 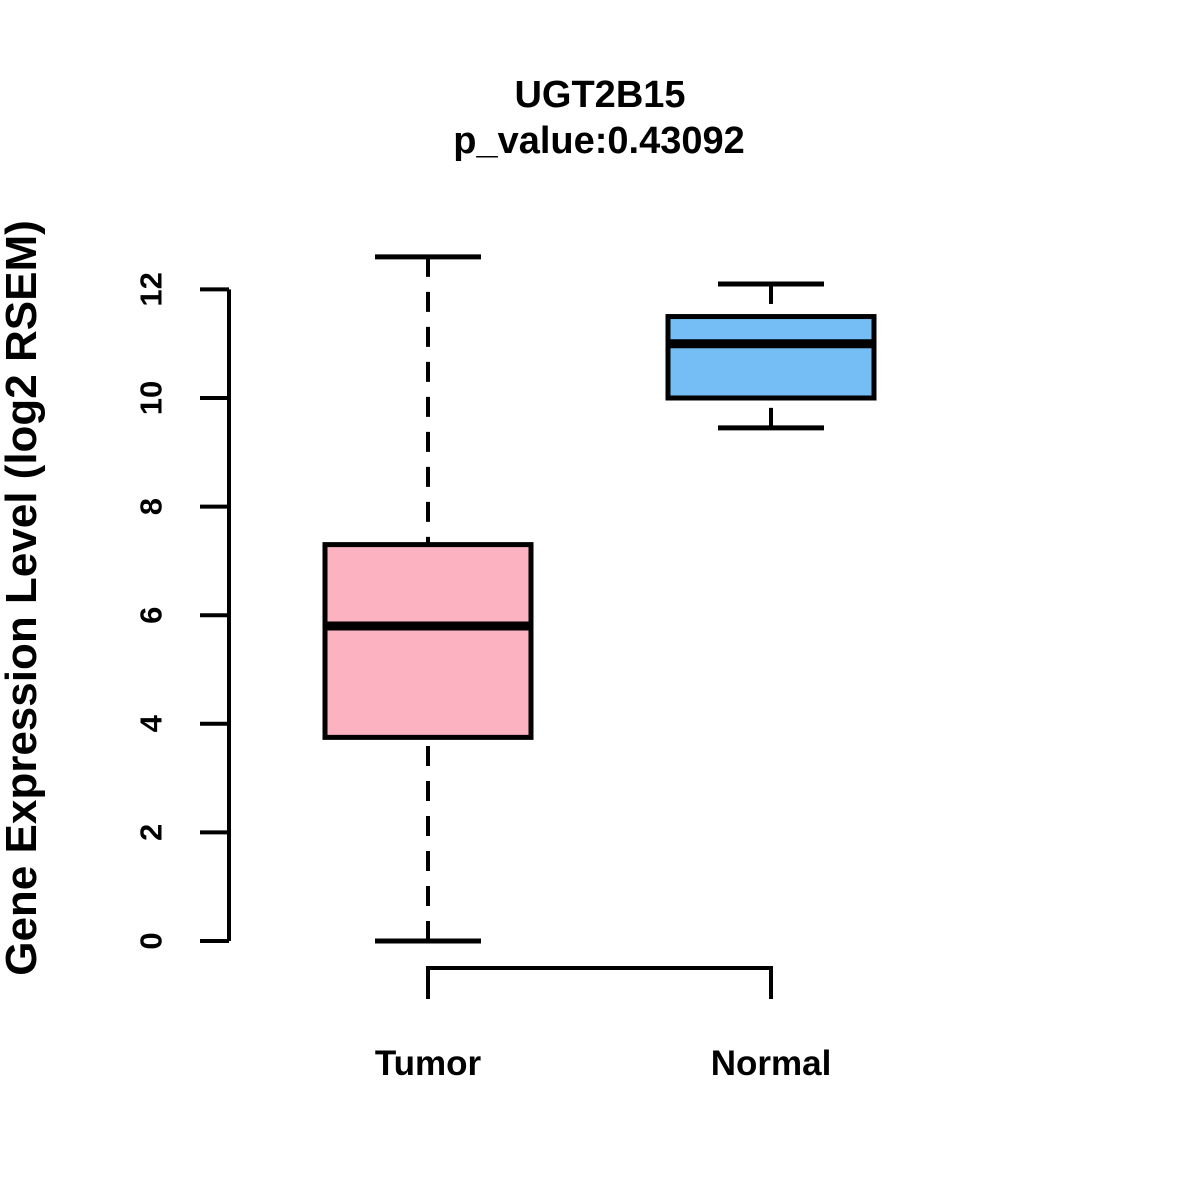 I want to click on box-group-tumor, so click(x=428, y=599).